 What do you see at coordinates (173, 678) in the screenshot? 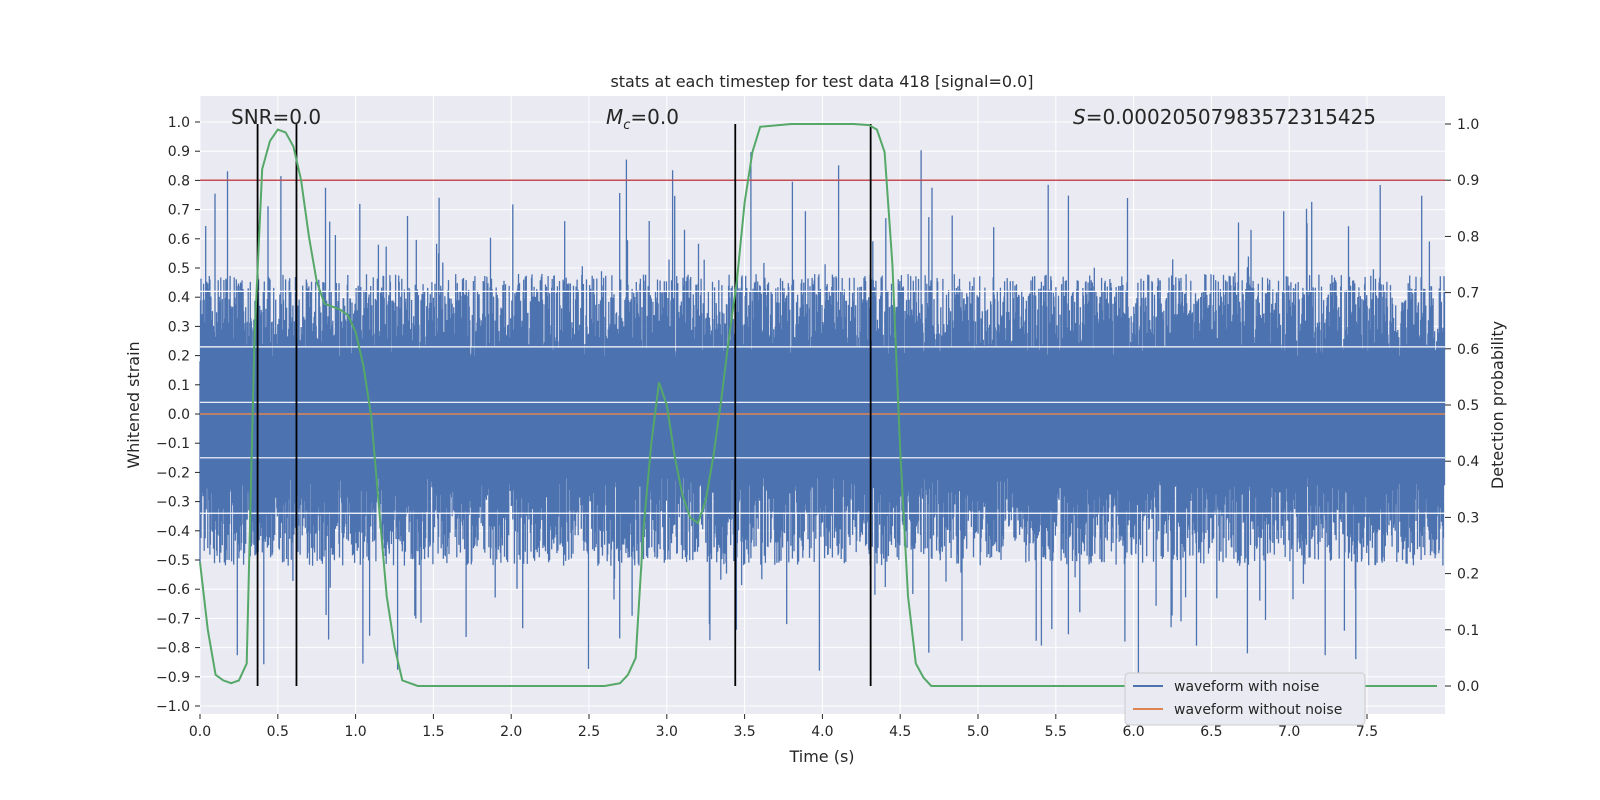
I see `left-tick-label: −0.9` at bounding box center [173, 678].